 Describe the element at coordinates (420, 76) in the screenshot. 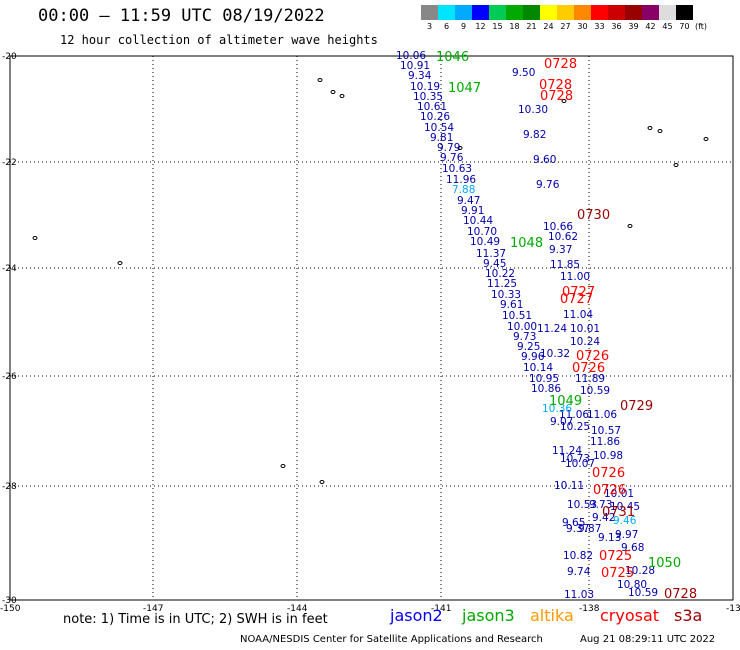

I see `wave-height-label: 9.34` at that location.